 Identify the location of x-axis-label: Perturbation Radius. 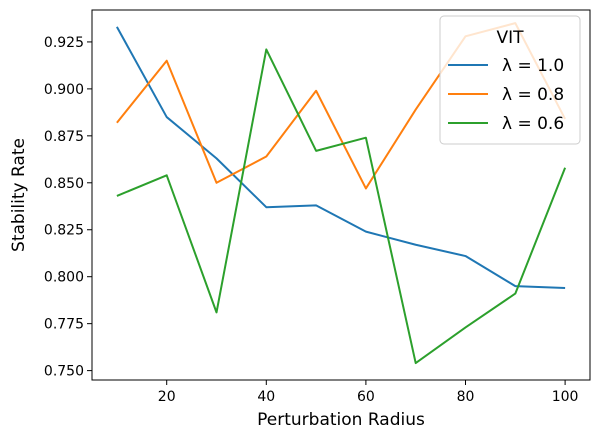
(341, 420).